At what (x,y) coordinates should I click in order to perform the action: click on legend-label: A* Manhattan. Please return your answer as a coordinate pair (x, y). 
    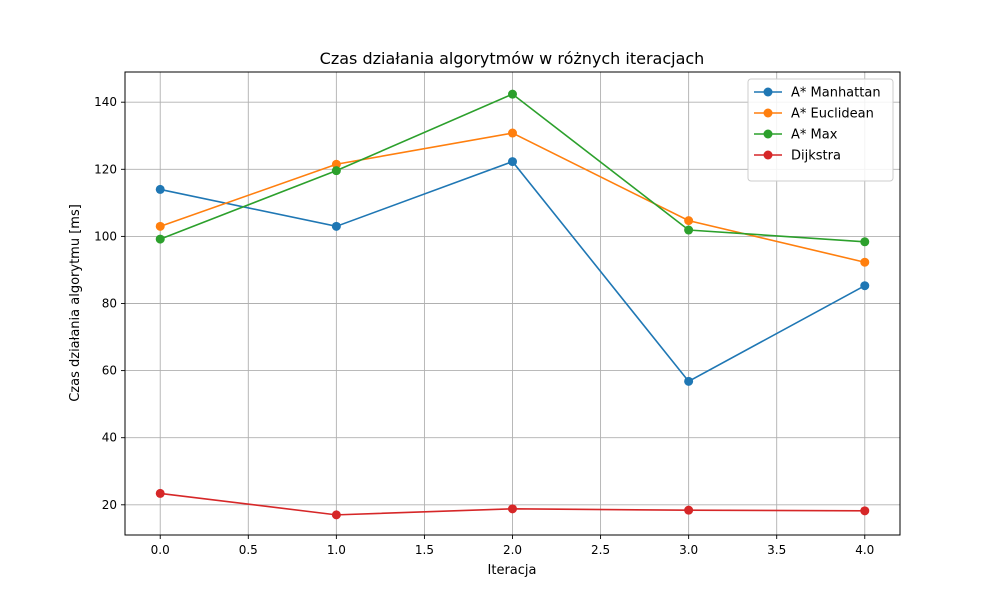
    Looking at the image, I should click on (836, 93).